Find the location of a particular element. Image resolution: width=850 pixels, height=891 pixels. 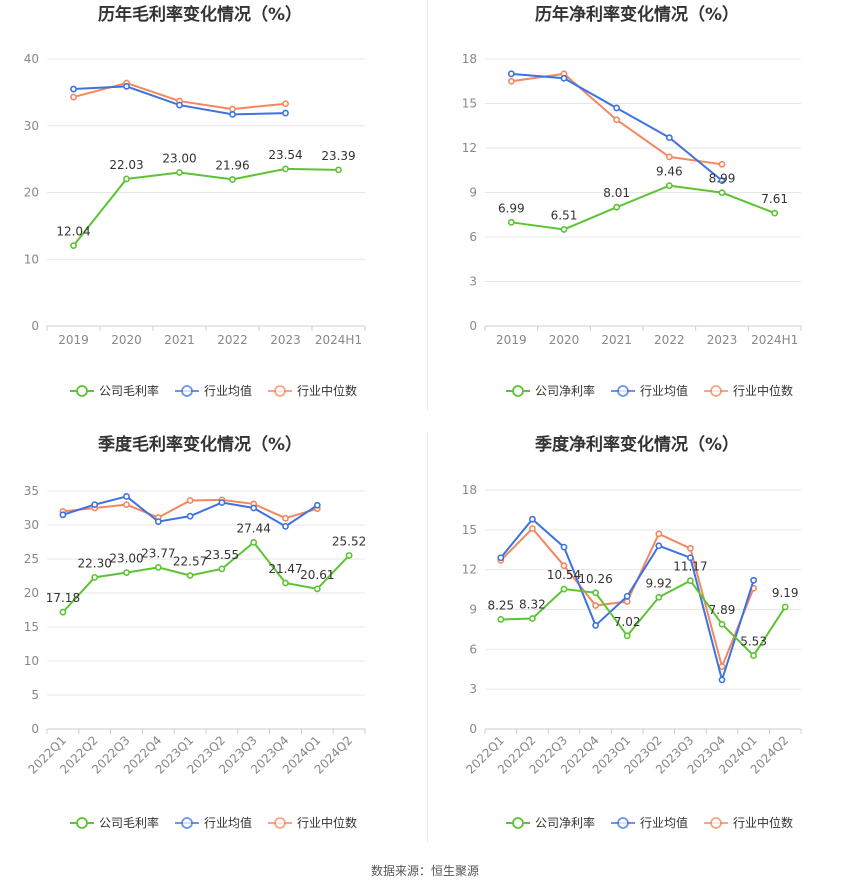

data-label: 27.44 is located at coordinates (254, 528).